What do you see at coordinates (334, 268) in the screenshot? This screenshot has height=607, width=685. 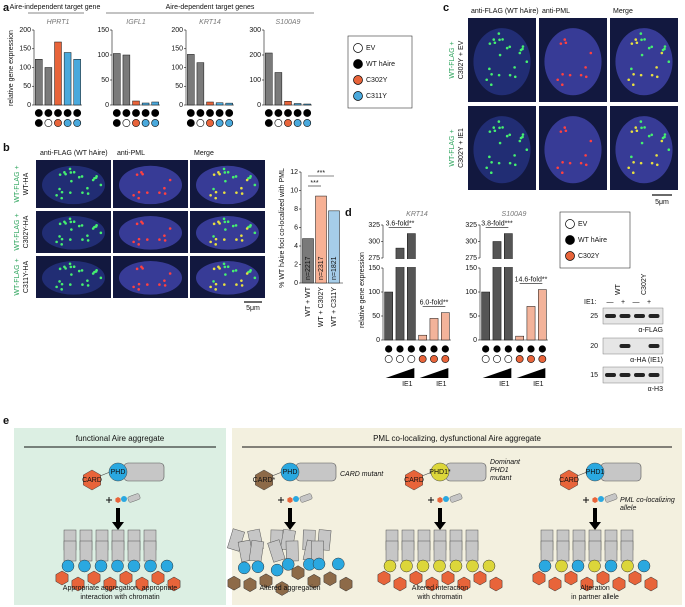 I see `n-label: n=1821` at bounding box center [334, 268].